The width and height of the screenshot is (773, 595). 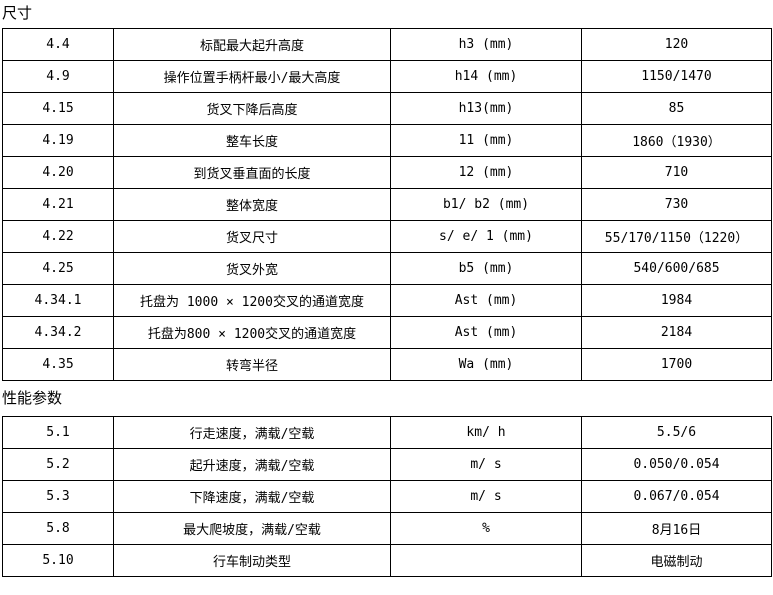 I want to click on row-label-cell: 整体宽度, so click(x=252, y=204).